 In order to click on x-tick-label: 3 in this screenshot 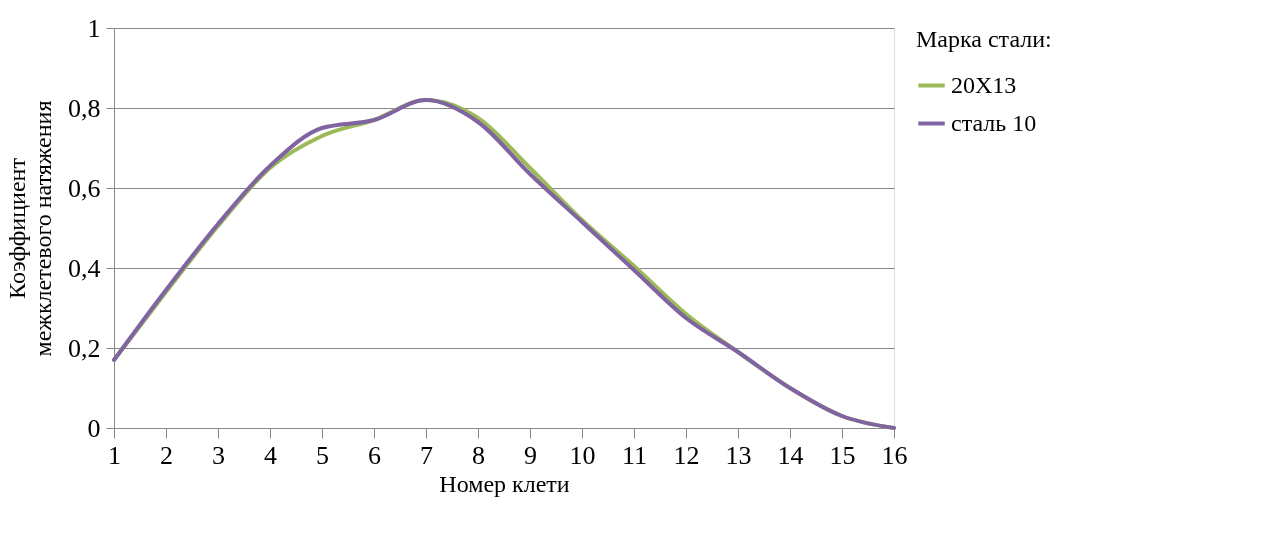, I will do `click(218, 455)`.